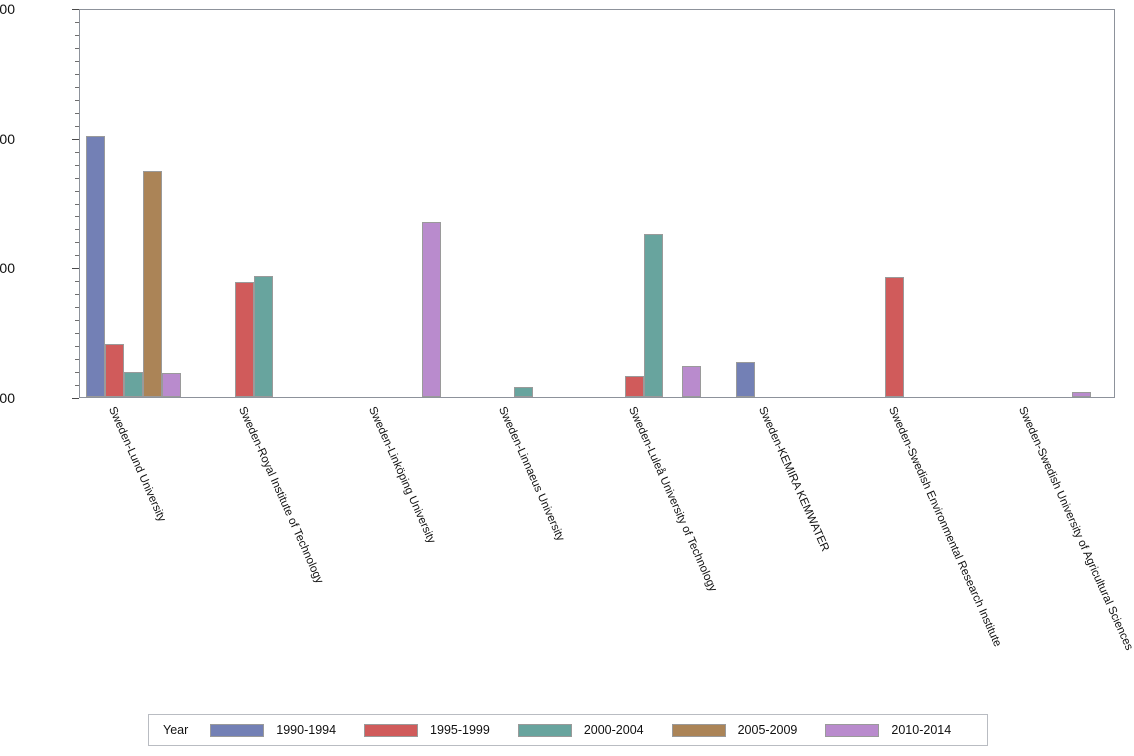  Describe the element at coordinates (427, 730) in the screenshot. I see `legend-item: 1995-1999` at that location.